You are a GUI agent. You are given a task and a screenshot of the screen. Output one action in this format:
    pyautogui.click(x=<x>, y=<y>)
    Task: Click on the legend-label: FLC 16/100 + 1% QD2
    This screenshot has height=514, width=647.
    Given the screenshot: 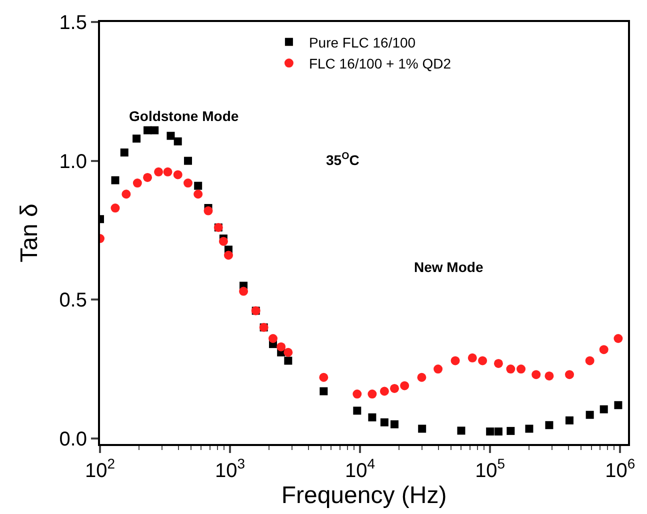 What is the action you would take?
    pyautogui.click(x=380, y=63)
    